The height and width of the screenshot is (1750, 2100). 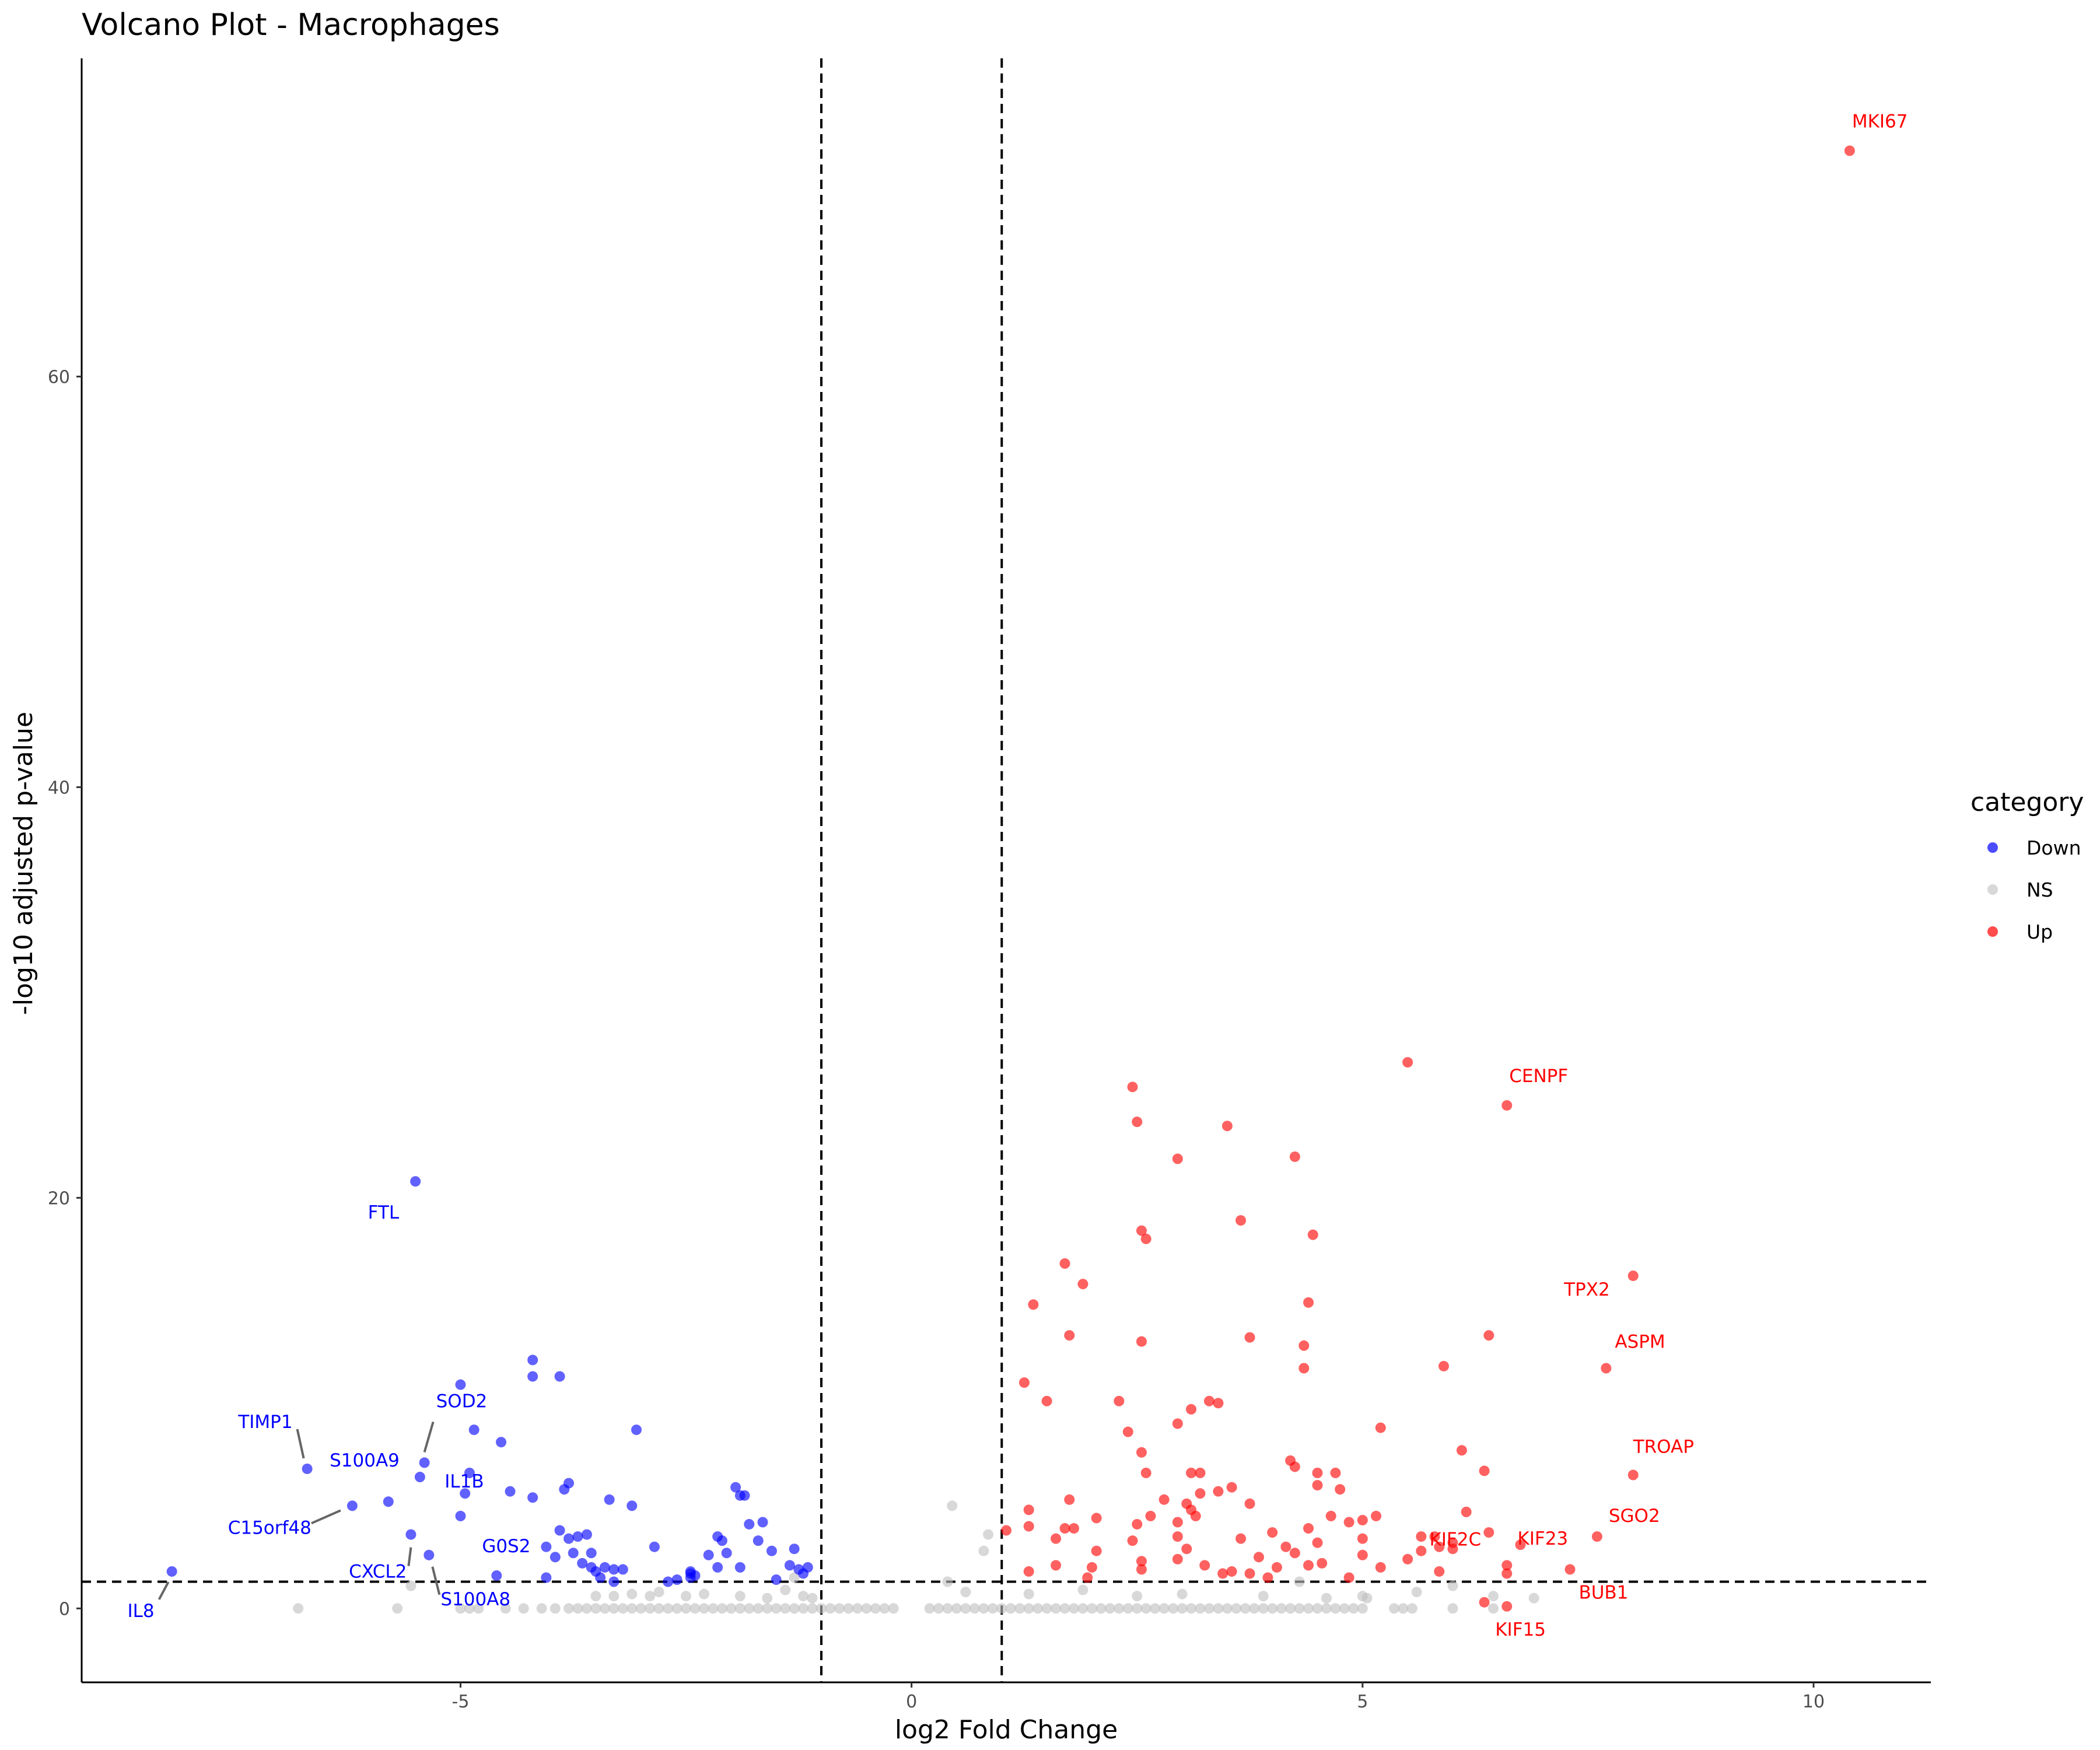 What do you see at coordinates (1640, 1342) in the screenshot?
I see `gene-label-aspm: ASPM` at bounding box center [1640, 1342].